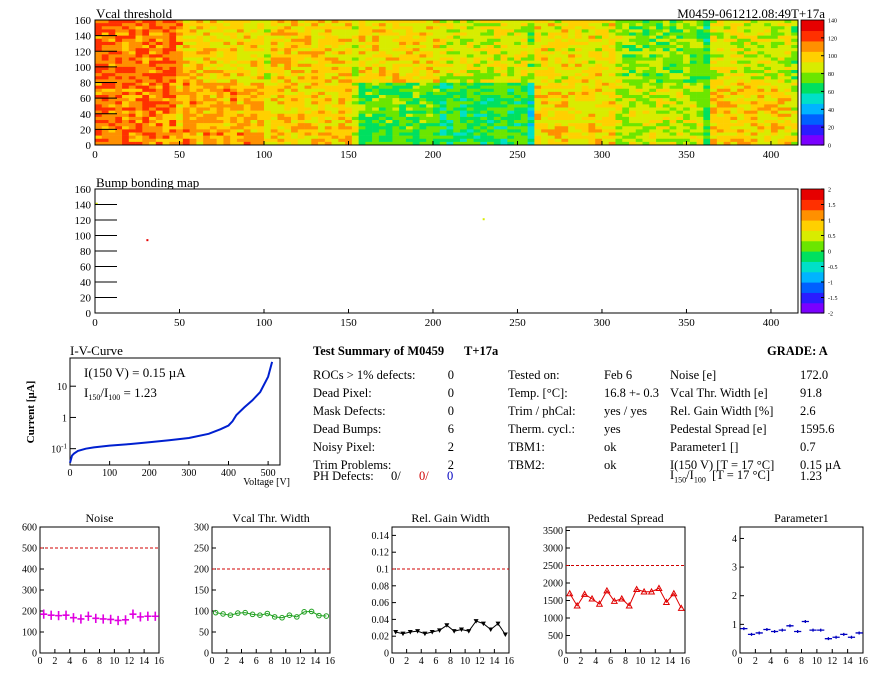  I want to click on bump-xtick-label: 200, so click(433, 323).